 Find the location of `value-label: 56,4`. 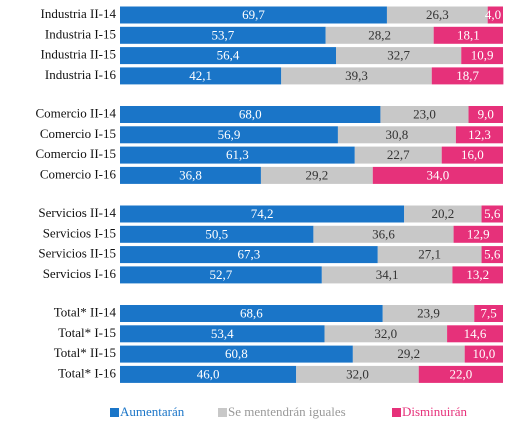

value-label: 56,4 is located at coordinates (228, 55).